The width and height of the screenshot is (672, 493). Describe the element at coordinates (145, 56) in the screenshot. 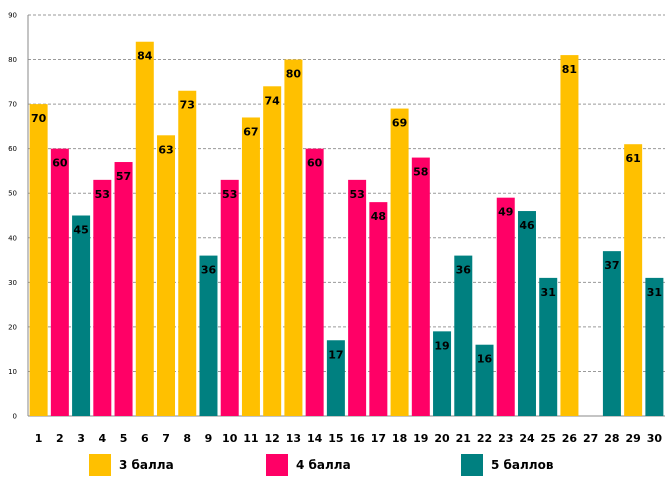

I see `data-label-6: 84` at that location.